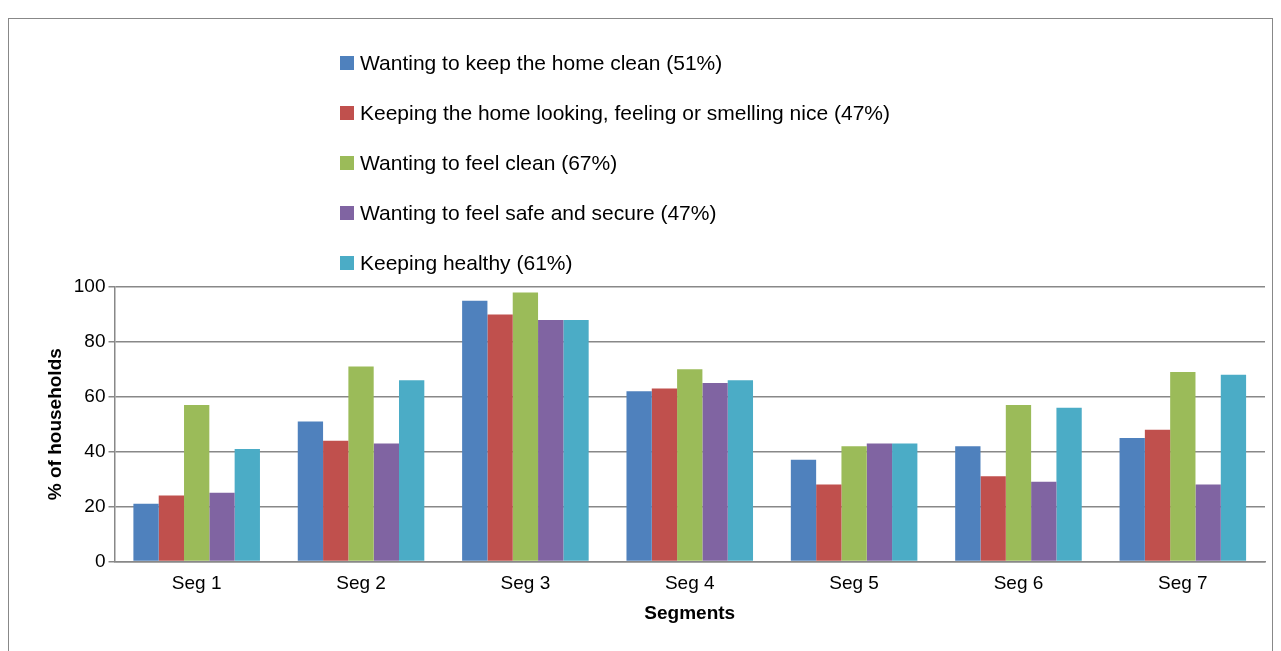  Describe the element at coordinates (489, 163) in the screenshot. I see `legend-label: Wanting to feel clean (67%)` at that location.